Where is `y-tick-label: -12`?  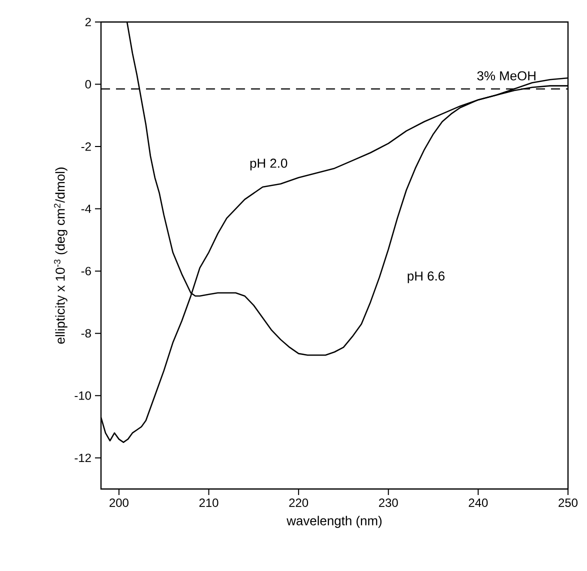
y-tick-label: -12 is located at coordinates (82, 458).